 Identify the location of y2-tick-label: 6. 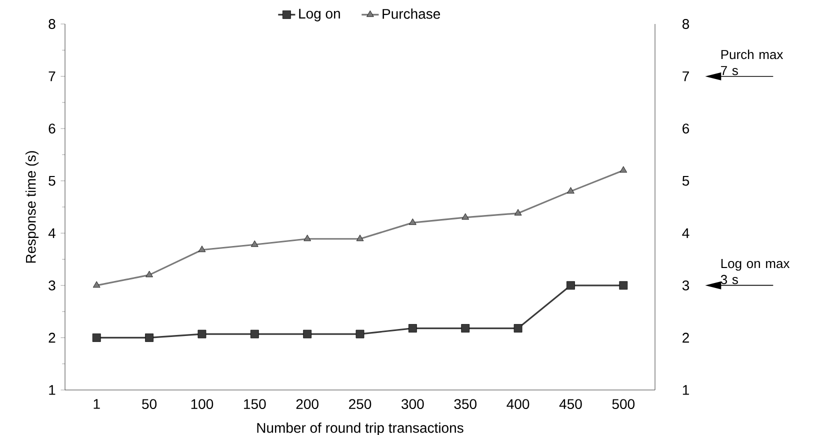
(686, 129).